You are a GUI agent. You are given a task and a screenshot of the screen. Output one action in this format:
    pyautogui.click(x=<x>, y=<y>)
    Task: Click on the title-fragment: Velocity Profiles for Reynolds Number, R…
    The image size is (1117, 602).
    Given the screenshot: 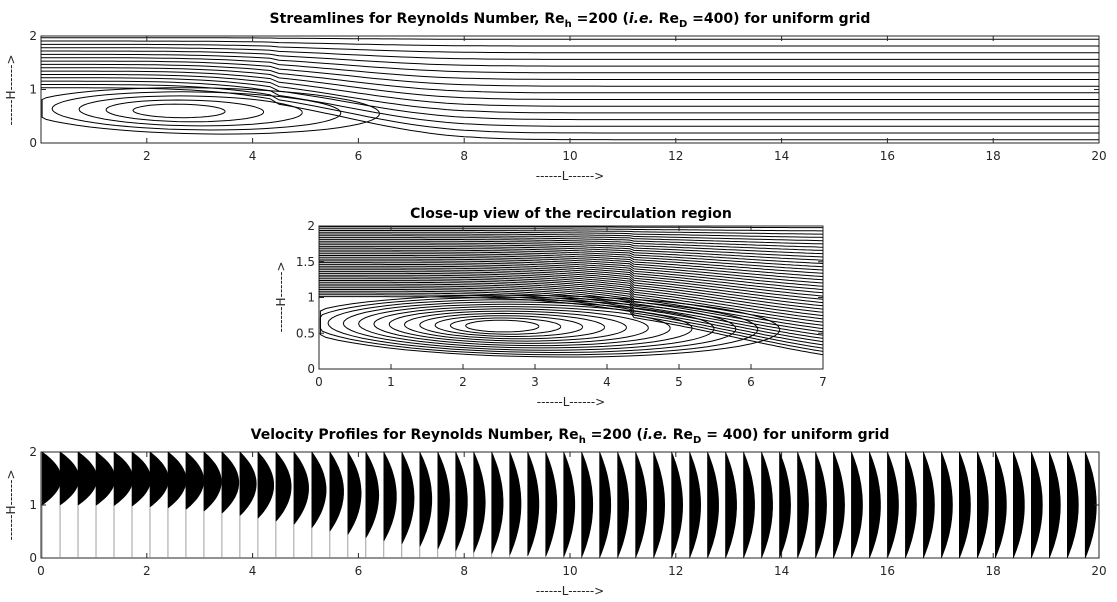 What is the action you would take?
    pyautogui.click(x=415, y=435)
    